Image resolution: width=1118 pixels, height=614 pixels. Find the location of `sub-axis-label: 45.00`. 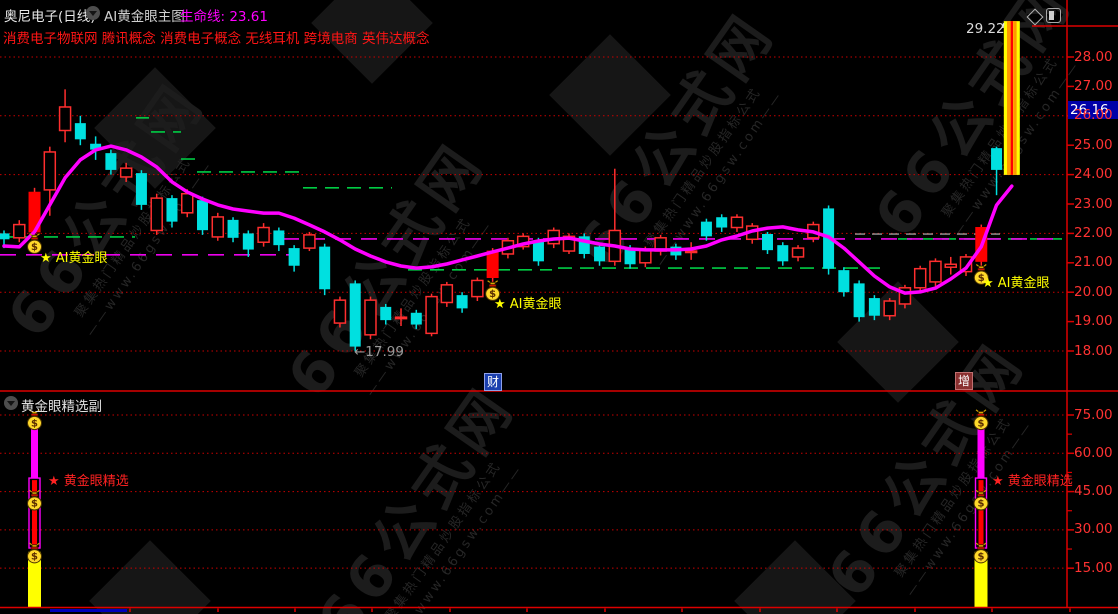

sub-axis-label: 45.00 is located at coordinates (1093, 491).